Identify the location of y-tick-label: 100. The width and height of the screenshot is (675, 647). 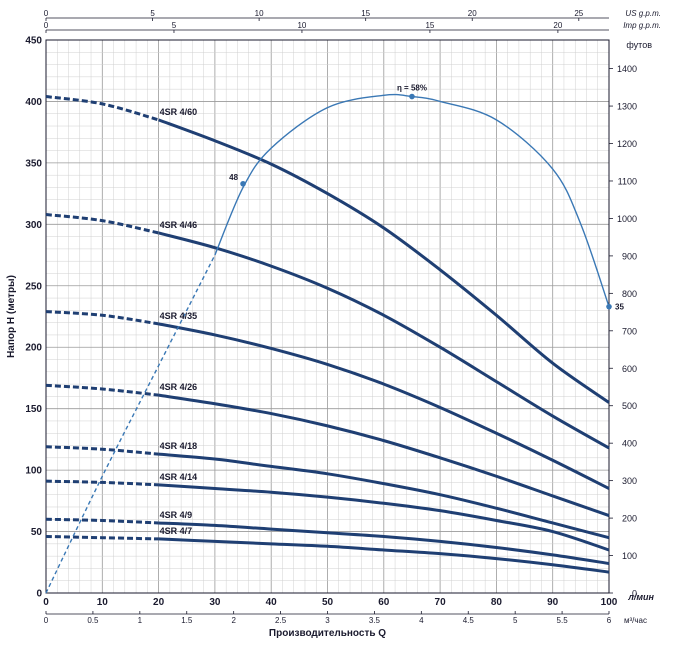
(33, 471).